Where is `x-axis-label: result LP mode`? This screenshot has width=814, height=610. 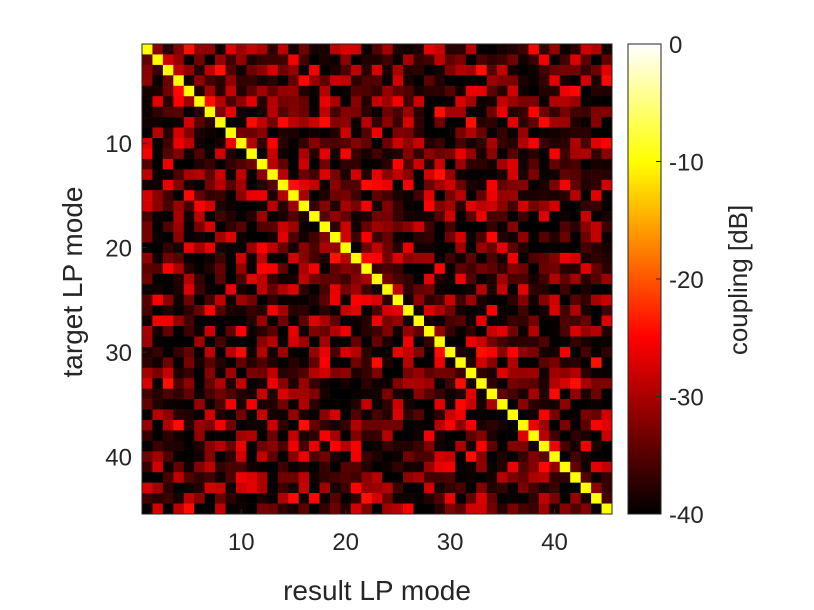 x-axis-label: result LP mode is located at coordinates (377, 590).